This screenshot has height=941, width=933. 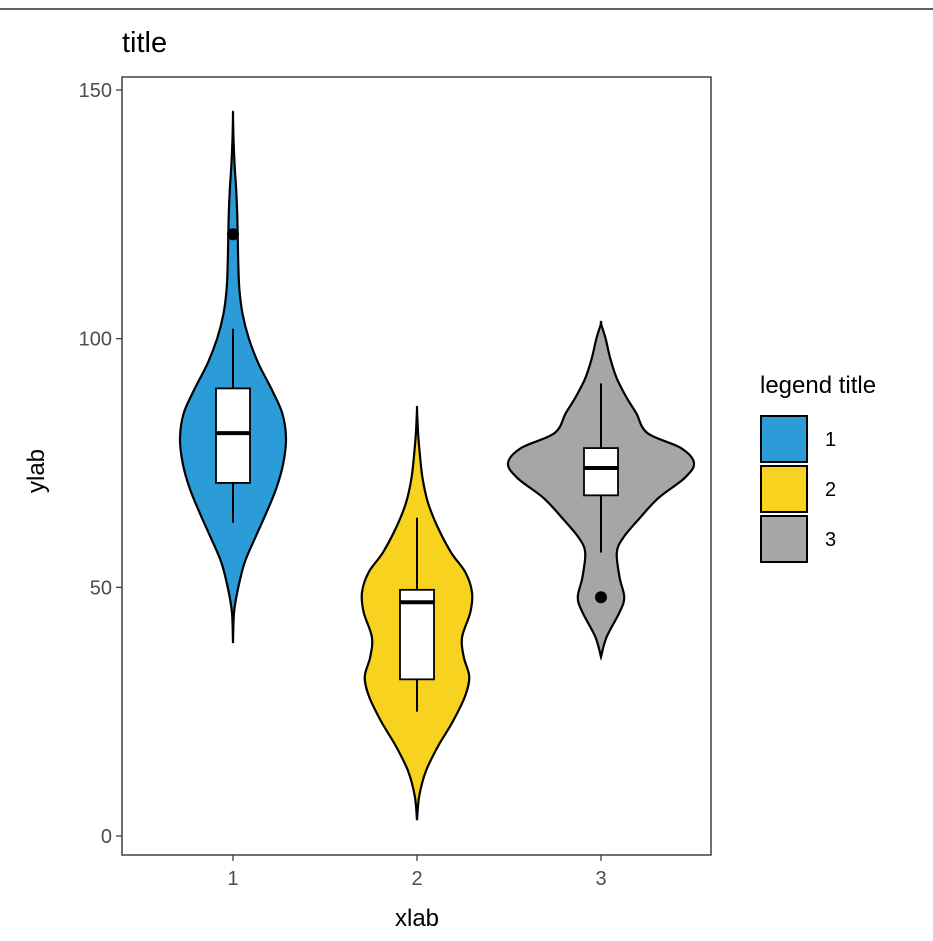 I want to click on legend-title: legend title, so click(x=818, y=385).